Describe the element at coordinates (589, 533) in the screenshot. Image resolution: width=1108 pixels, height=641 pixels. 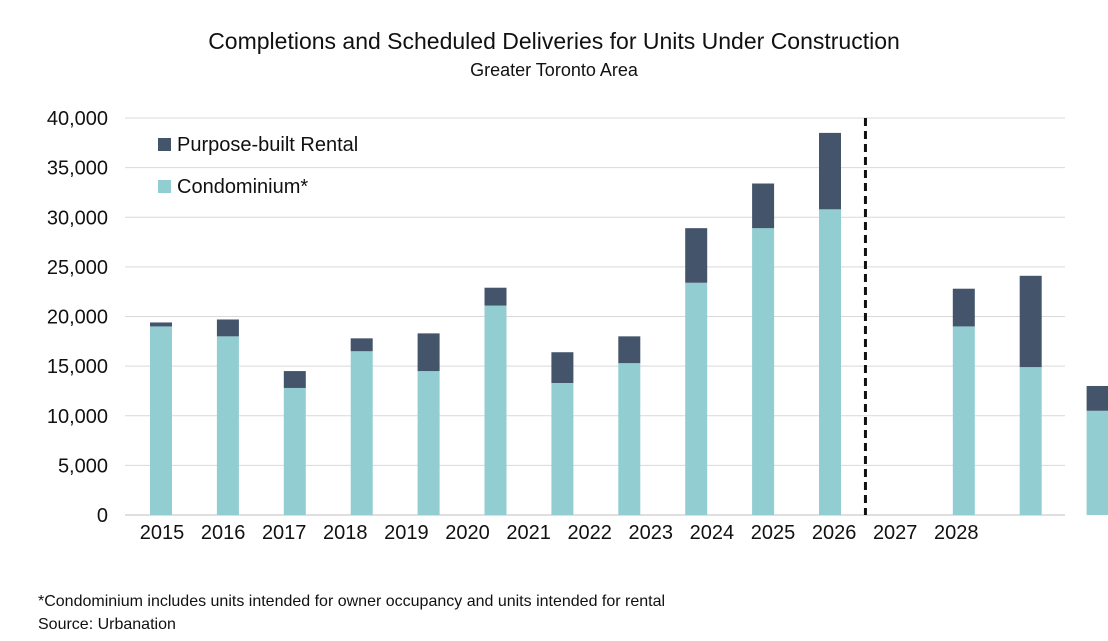
I see `x-tick-label: 2022` at that location.